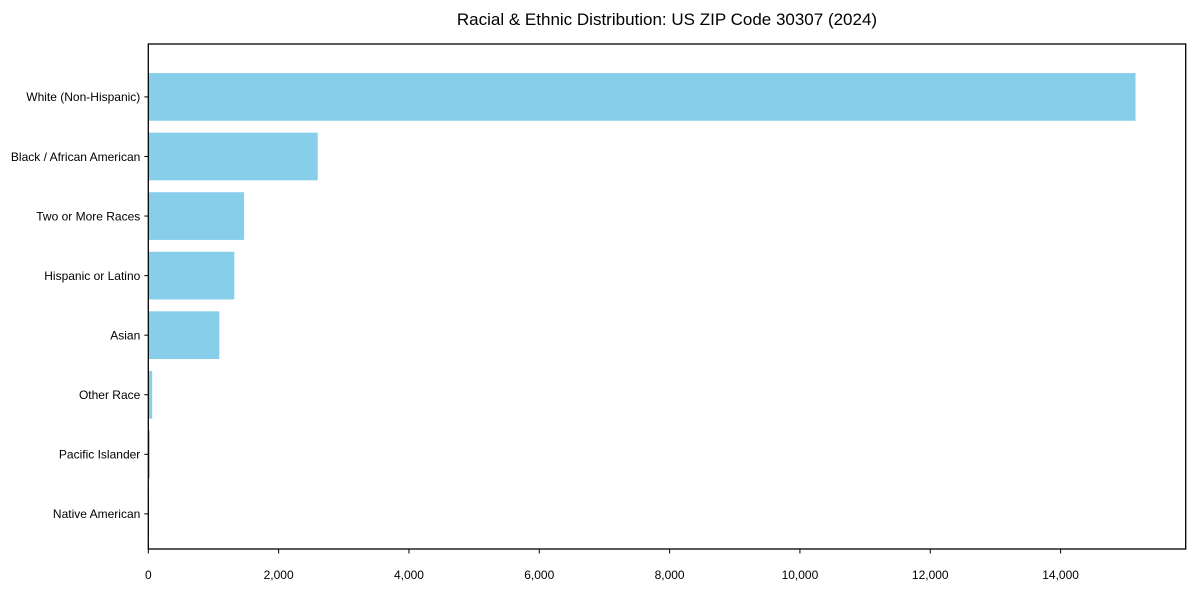 Image resolution: width=1200 pixels, height=600 pixels. What do you see at coordinates (99, 455) in the screenshot?
I see `category-label-pacific-islander: Pacific Islander` at bounding box center [99, 455].